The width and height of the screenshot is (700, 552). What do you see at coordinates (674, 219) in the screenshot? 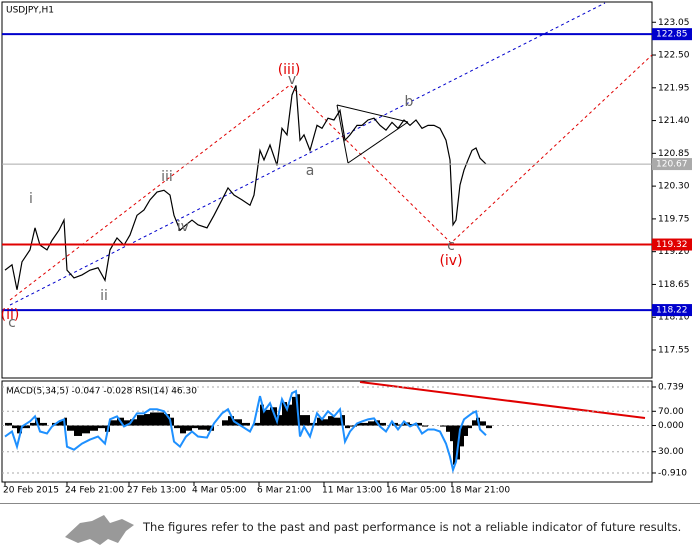
I see `y-tick-label: 119.75` at bounding box center [674, 219].